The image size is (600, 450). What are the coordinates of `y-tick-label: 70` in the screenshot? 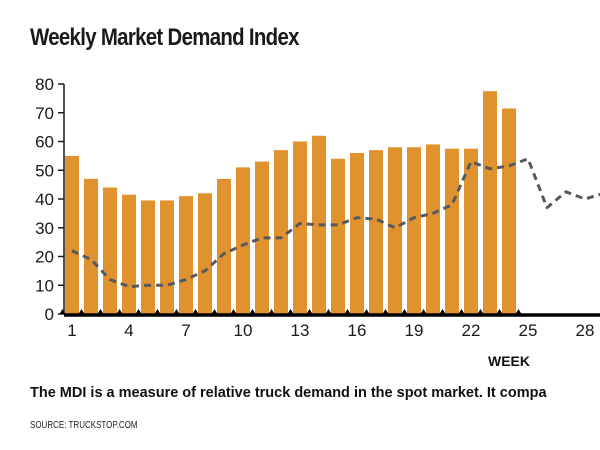 It's located at (44, 113).